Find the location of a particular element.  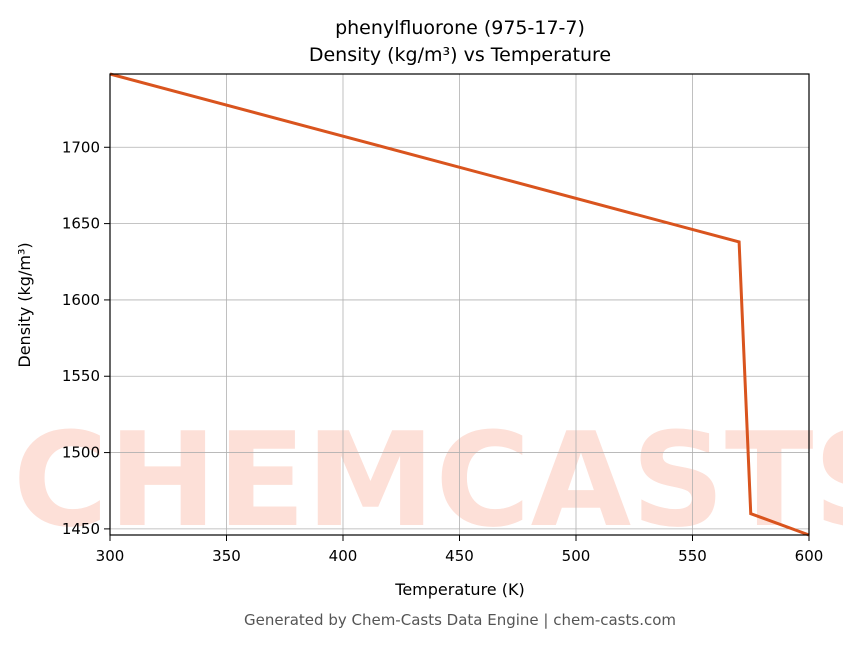

y-tick-label: 1500 is located at coordinates (81, 453).